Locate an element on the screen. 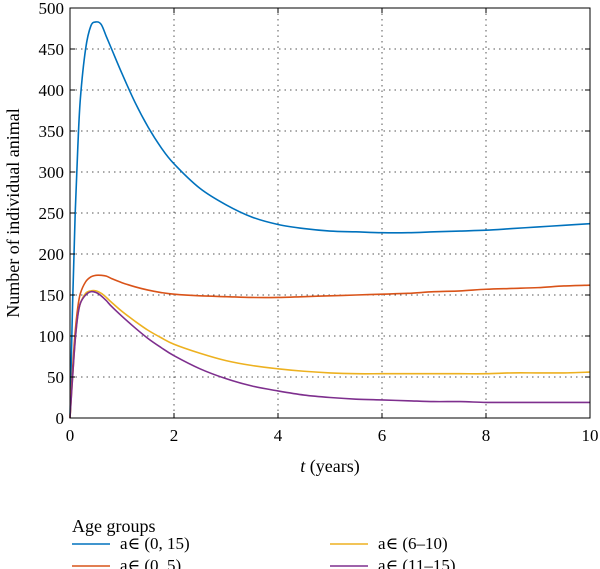 This screenshot has height=569, width=600. x-tick-label: 8 is located at coordinates (486, 435).